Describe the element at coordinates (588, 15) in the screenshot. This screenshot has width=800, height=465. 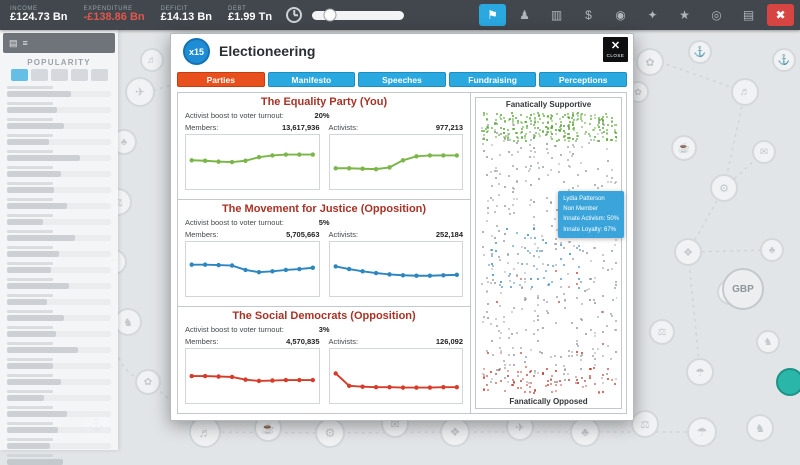
I see `finance-dollar-icon: $` at that location.